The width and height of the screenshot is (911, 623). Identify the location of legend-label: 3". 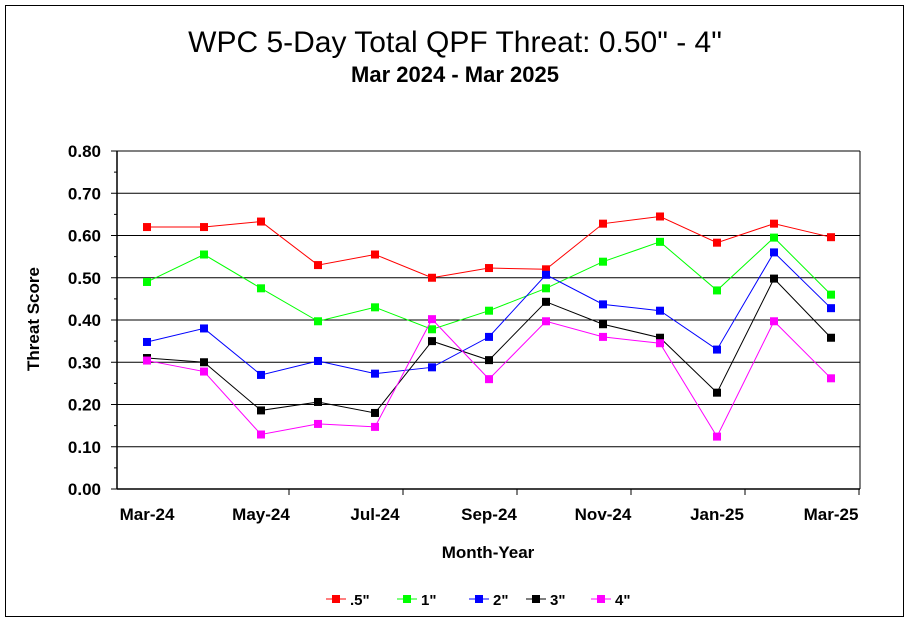
(557, 600).